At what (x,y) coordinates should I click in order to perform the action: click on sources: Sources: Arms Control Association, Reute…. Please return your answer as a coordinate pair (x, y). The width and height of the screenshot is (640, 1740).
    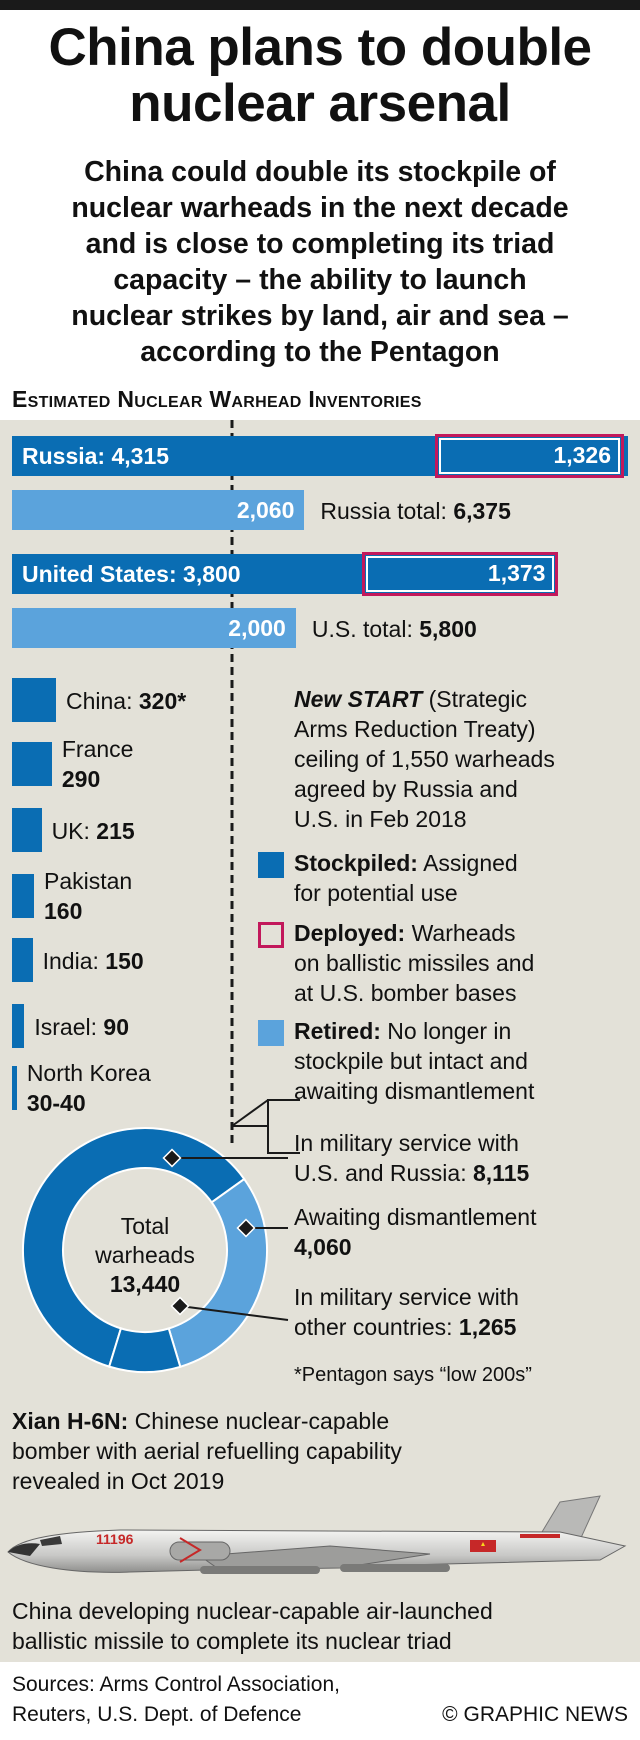
    Looking at the image, I should click on (176, 1699).